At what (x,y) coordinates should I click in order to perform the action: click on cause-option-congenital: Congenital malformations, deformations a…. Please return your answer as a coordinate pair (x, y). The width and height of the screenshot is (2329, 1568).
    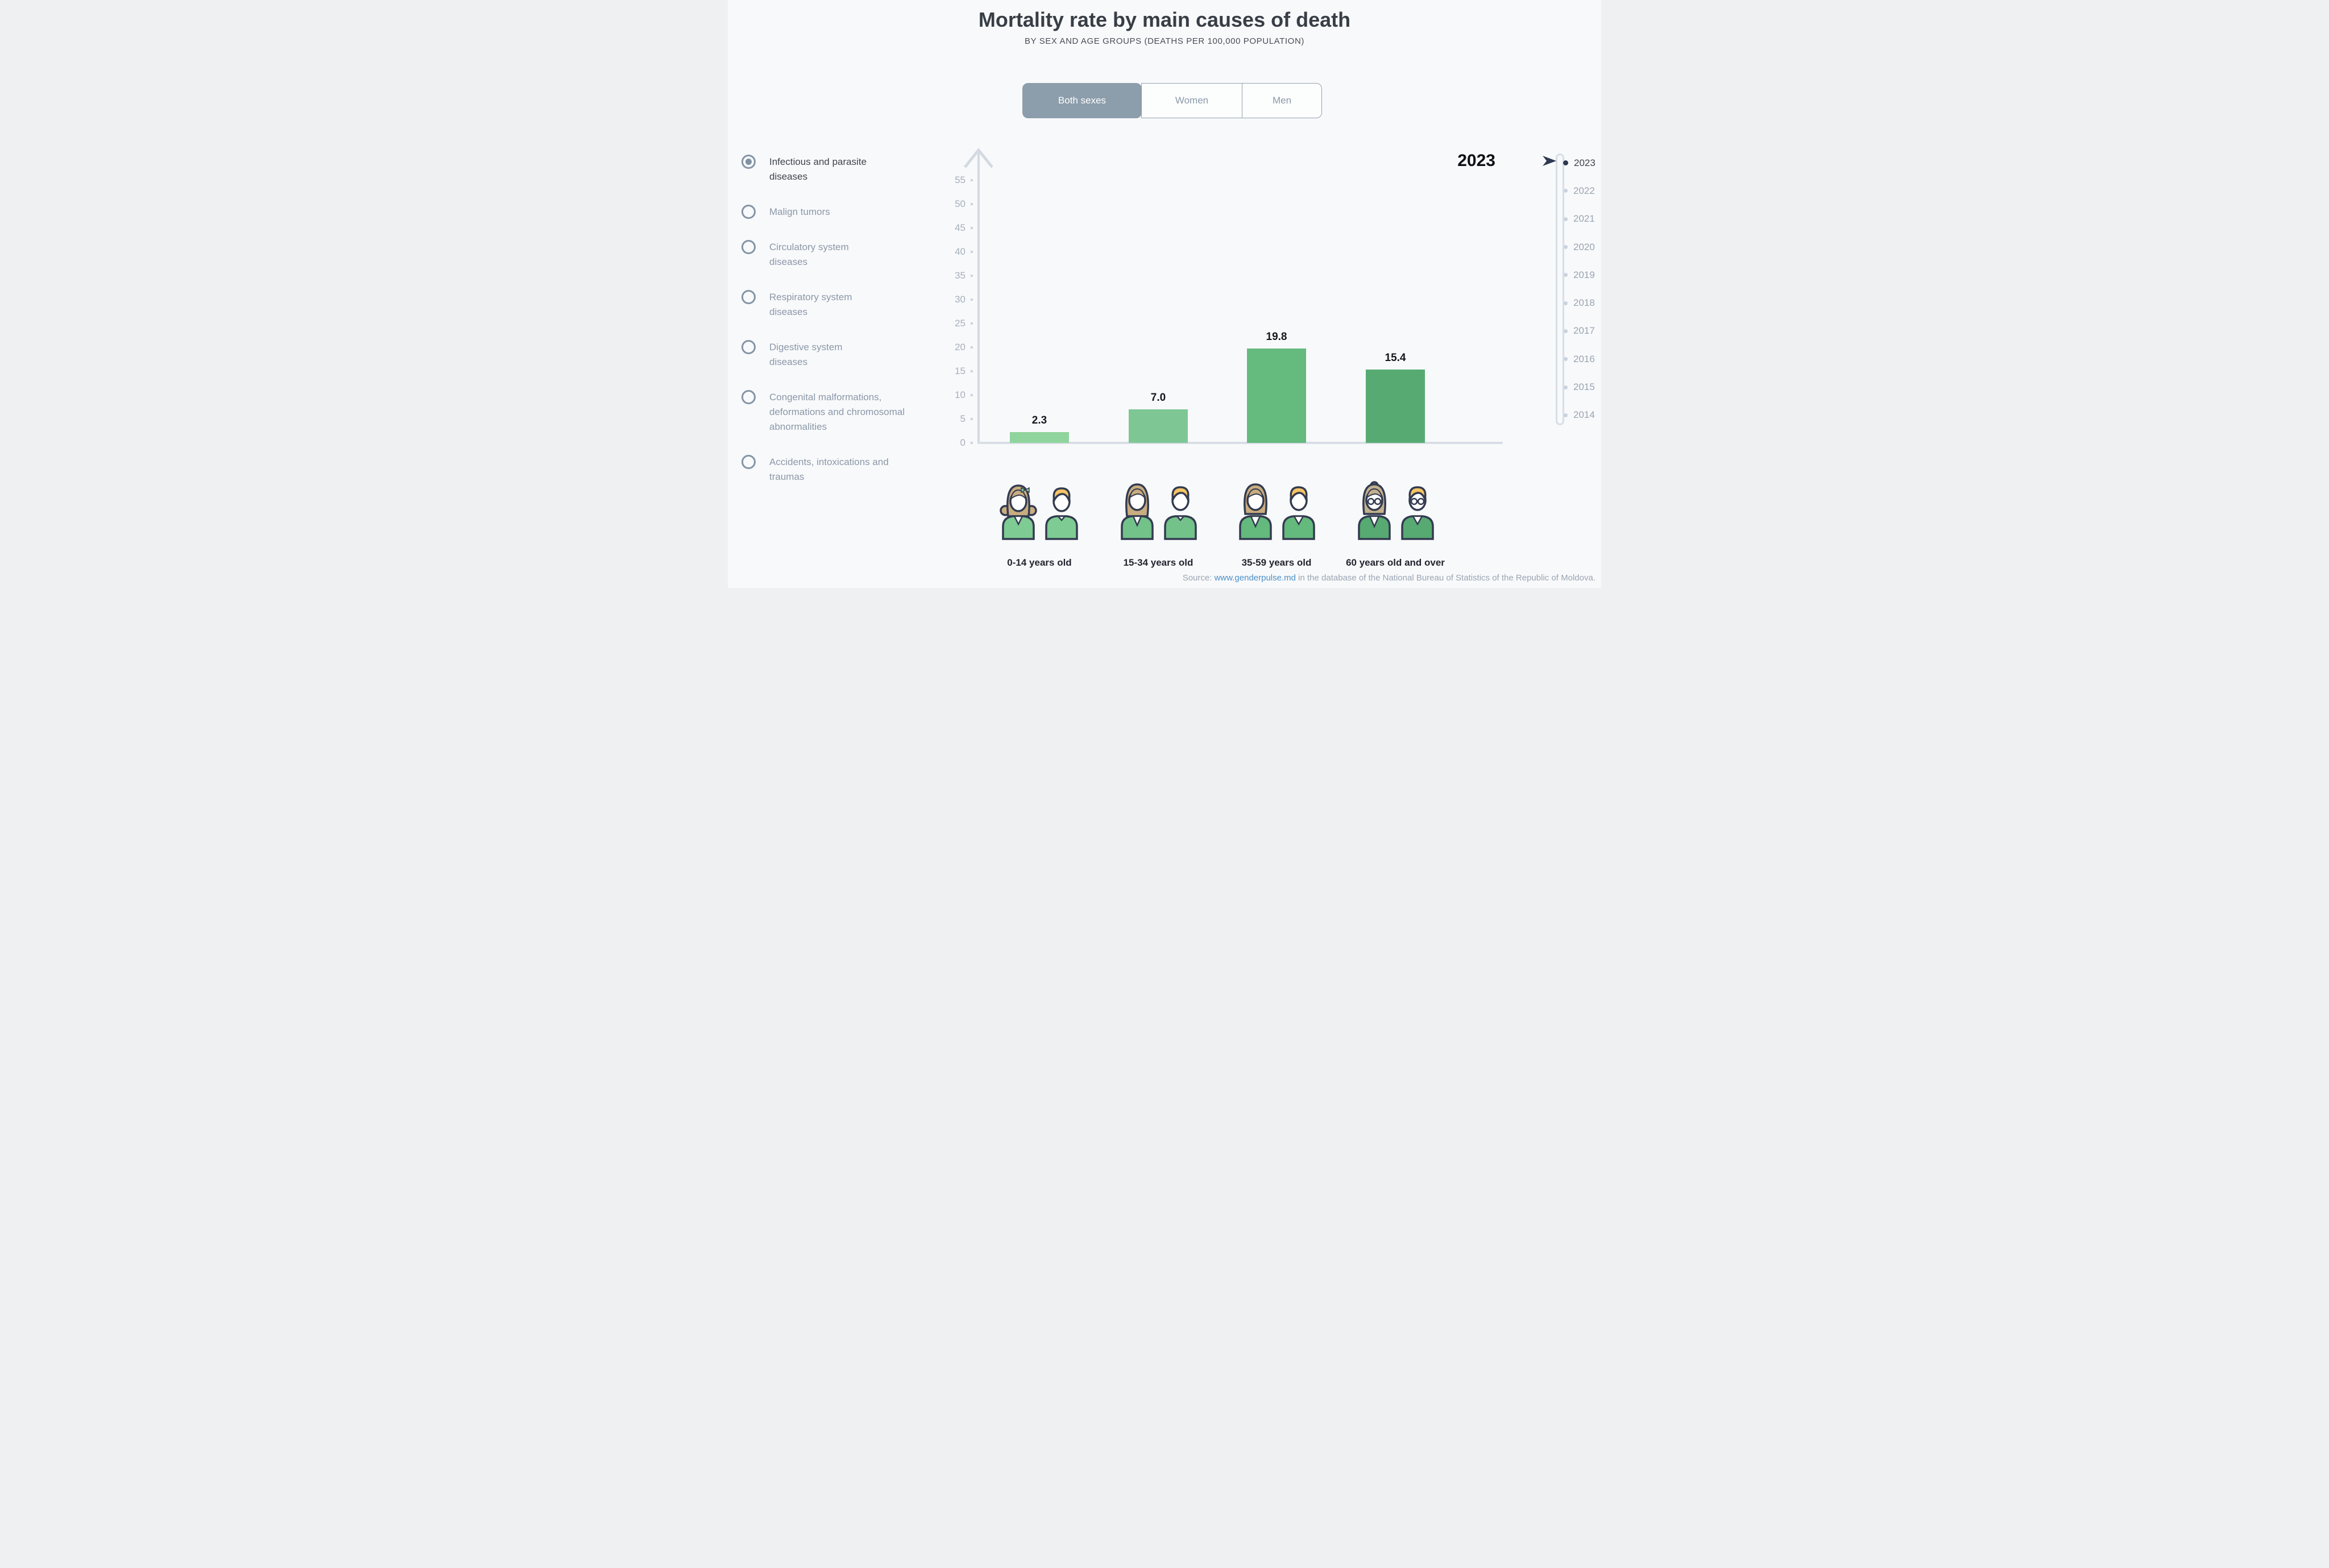
    Looking at the image, I should click on (825, 412).